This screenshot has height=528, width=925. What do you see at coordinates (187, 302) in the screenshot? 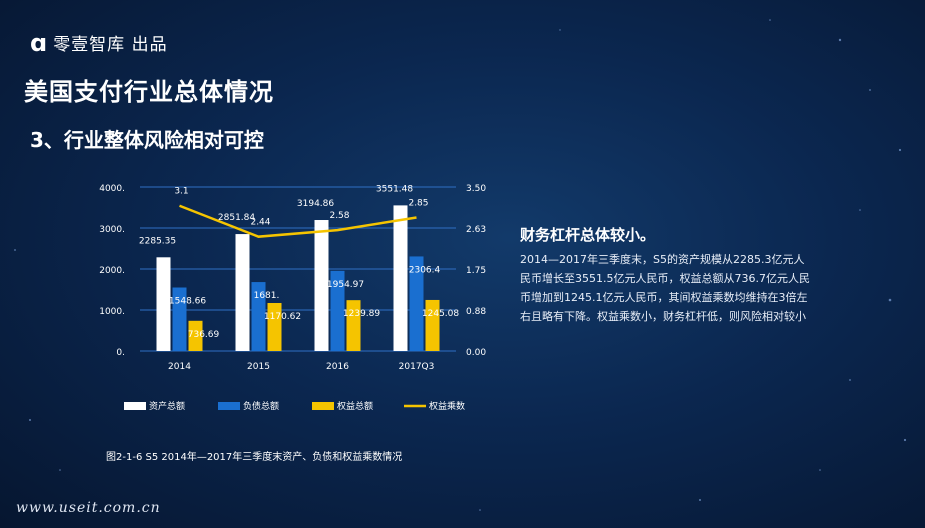
I see `bar-data-label: 1548.66` at bounding box center [187, 302].